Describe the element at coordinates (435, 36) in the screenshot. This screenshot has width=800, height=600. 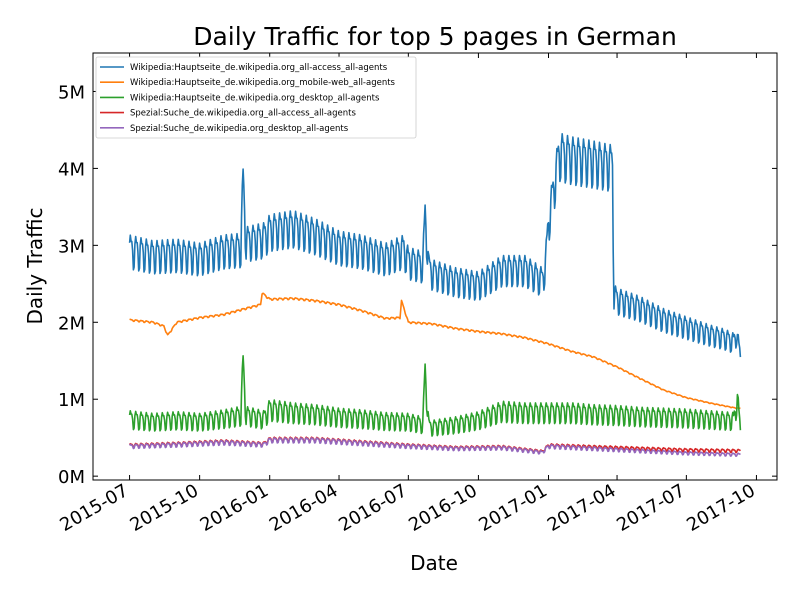
I see `chart-title: Daily Traffic for top 5 pages in German` at that location.